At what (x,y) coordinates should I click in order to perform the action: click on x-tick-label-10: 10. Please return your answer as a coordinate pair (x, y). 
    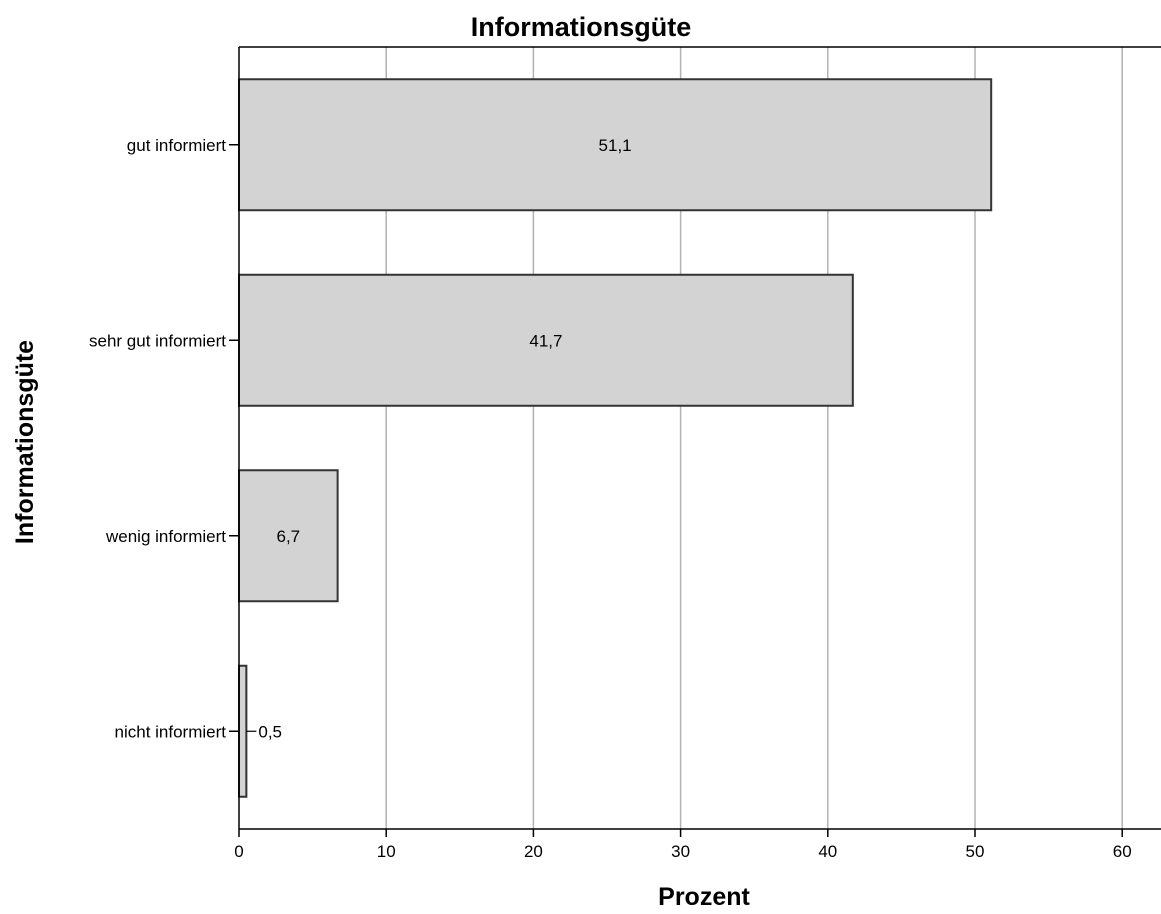
    Looking at the image, I should click on (386, 851).